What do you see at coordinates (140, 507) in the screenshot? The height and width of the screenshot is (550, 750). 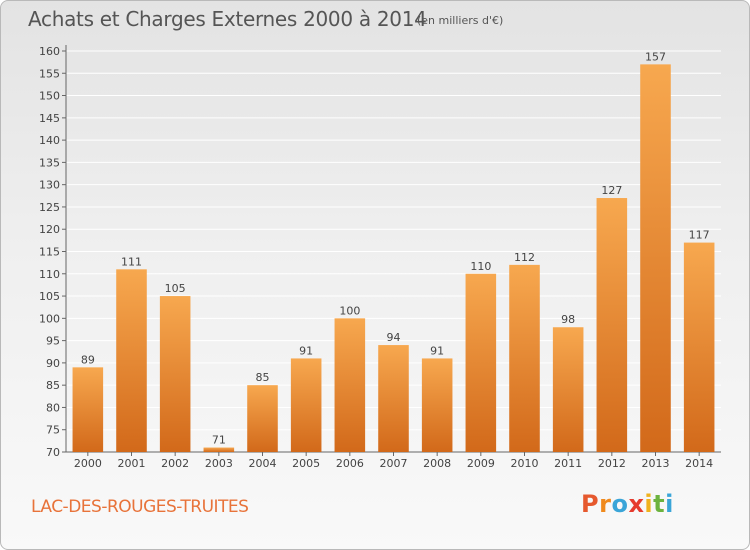 I see `commune-name: LAC-DES-ROUGES-TRUITES` at bounding box center [140, 507].